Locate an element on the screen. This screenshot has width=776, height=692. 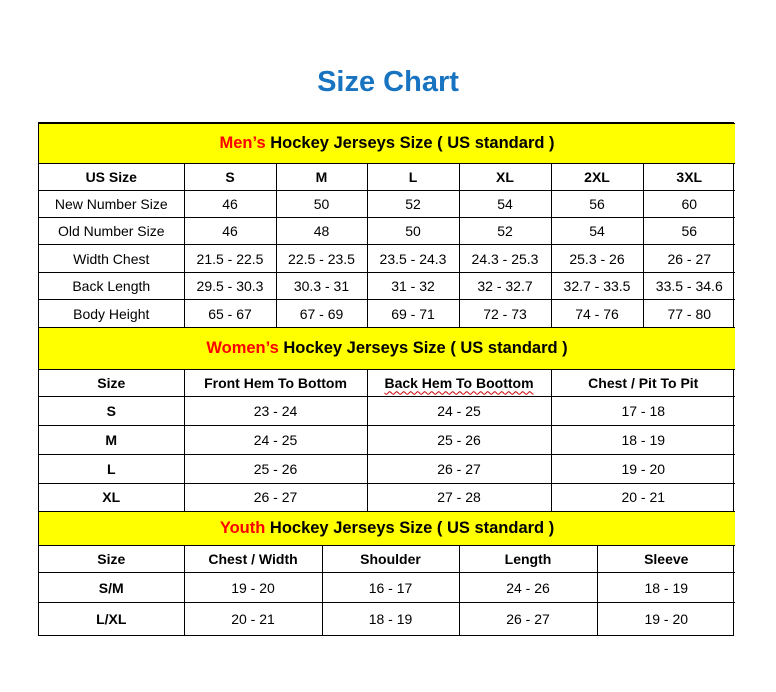
row-label: XL is located at coordinates (112, 497).